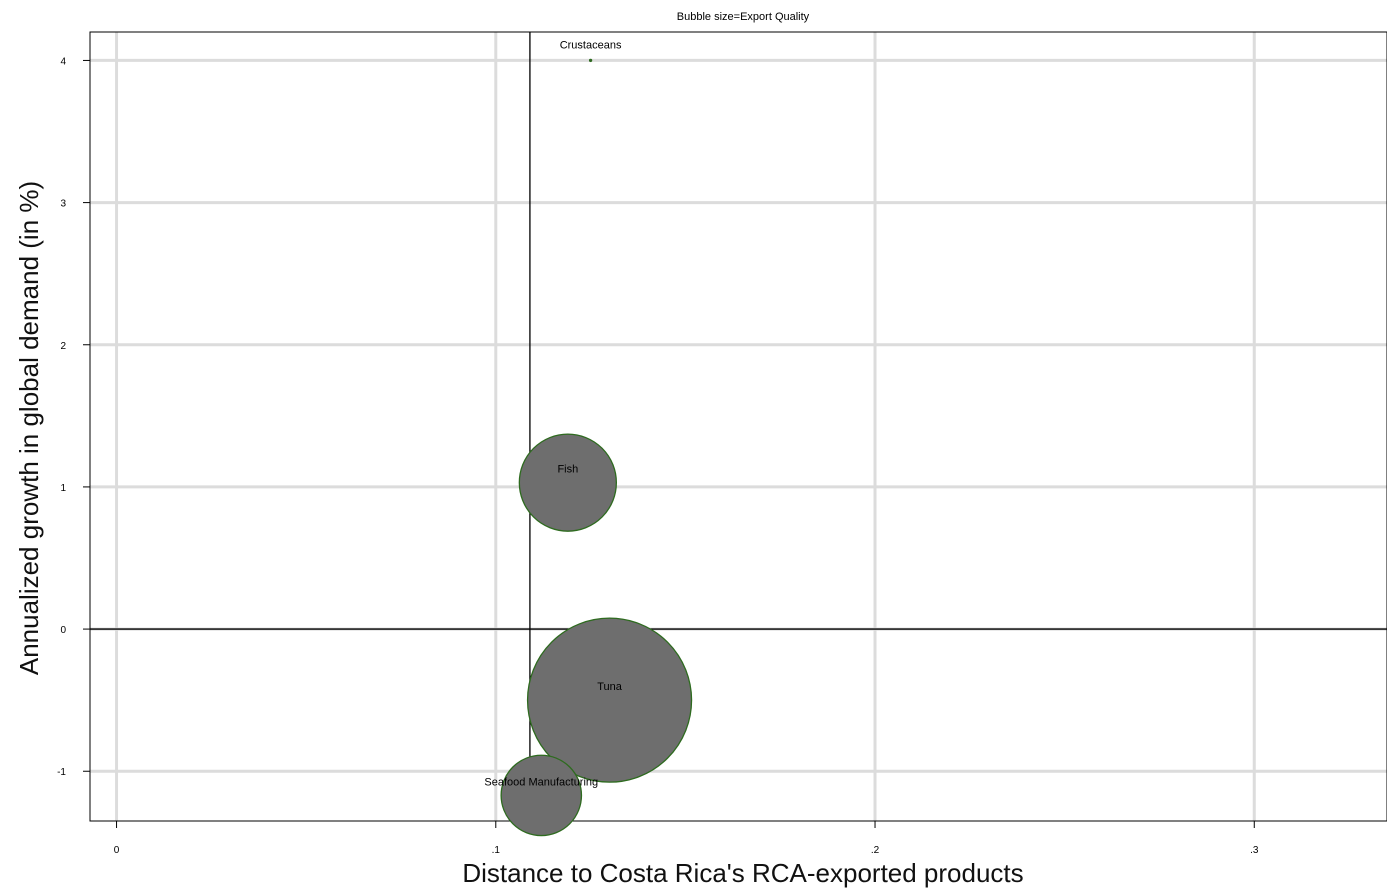 This screenshot has width=1387, height=888. I want to click on x-tick-label: .1, so click(496, 850).